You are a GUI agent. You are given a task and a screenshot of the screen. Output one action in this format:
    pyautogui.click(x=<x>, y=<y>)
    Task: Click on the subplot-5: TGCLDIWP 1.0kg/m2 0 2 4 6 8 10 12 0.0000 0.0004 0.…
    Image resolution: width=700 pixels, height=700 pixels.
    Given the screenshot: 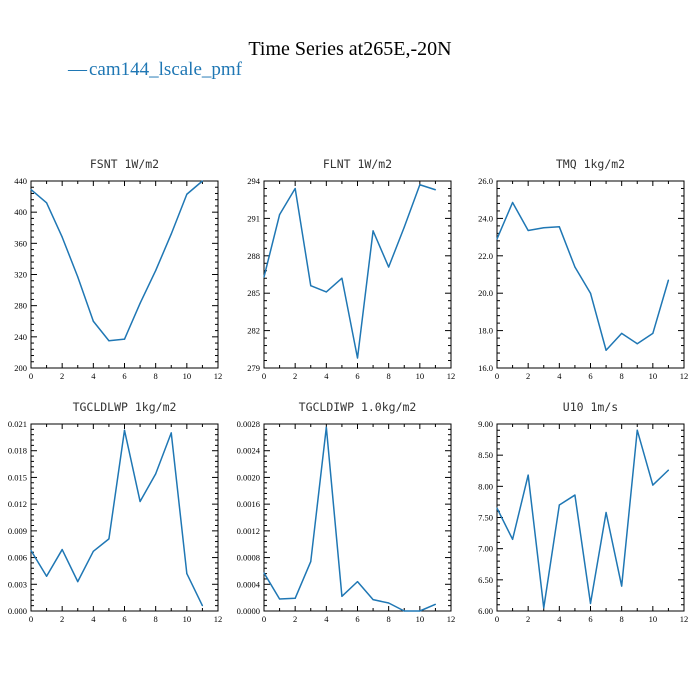 What is the action you would take?
    pyautogui.click(x=346, y=512)
    